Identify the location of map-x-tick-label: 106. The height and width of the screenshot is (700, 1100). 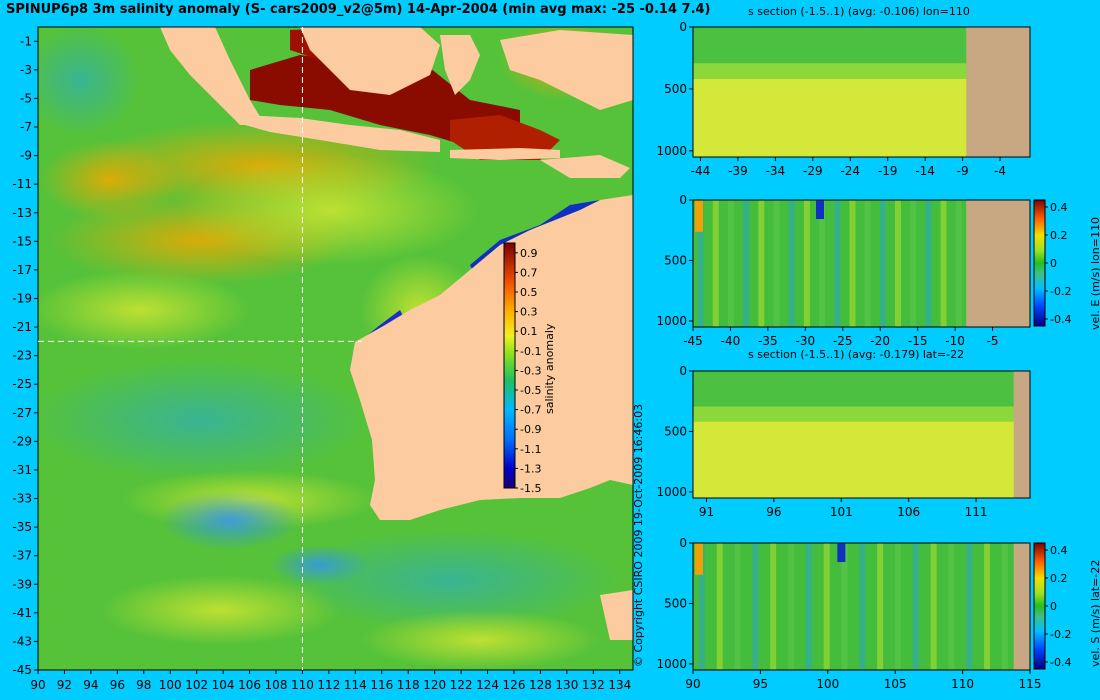
(249, 685).